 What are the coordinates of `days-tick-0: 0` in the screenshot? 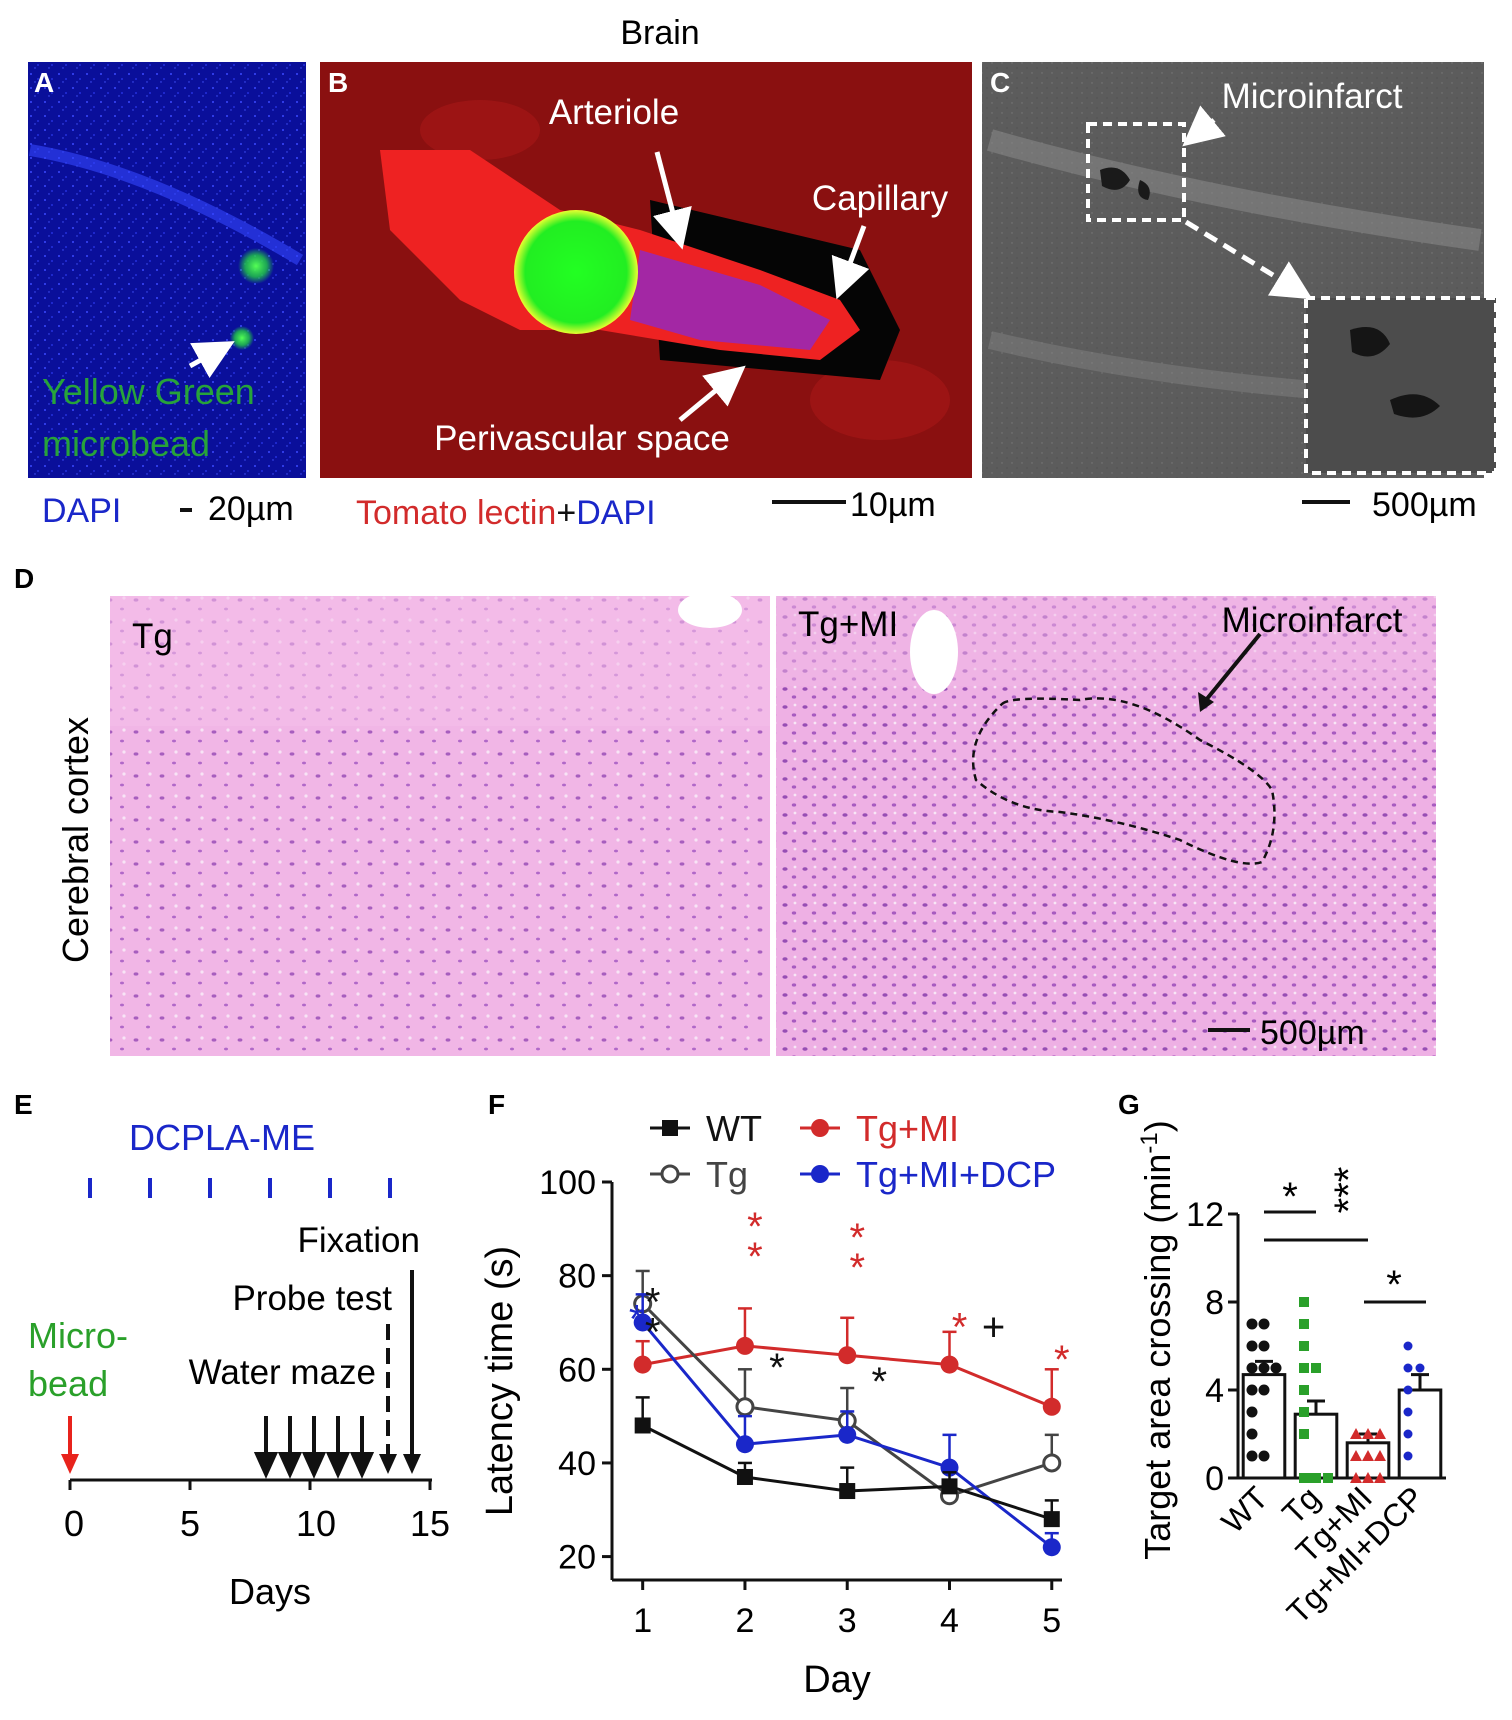 It's located at (74, 1523).